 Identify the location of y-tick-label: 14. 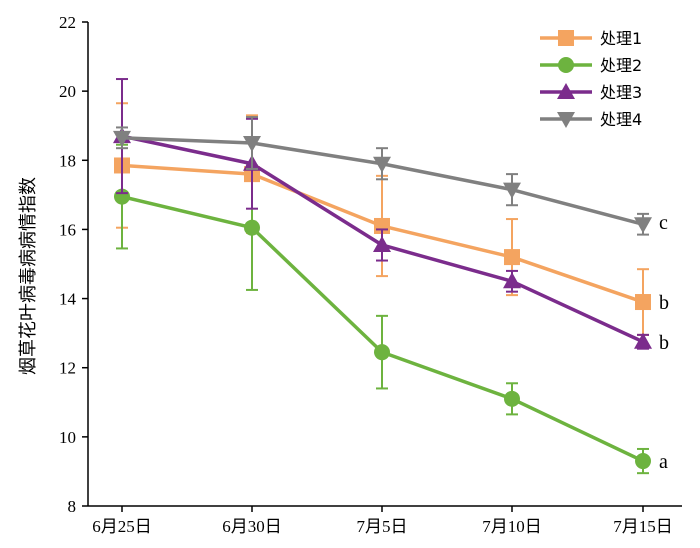
(68, 299).